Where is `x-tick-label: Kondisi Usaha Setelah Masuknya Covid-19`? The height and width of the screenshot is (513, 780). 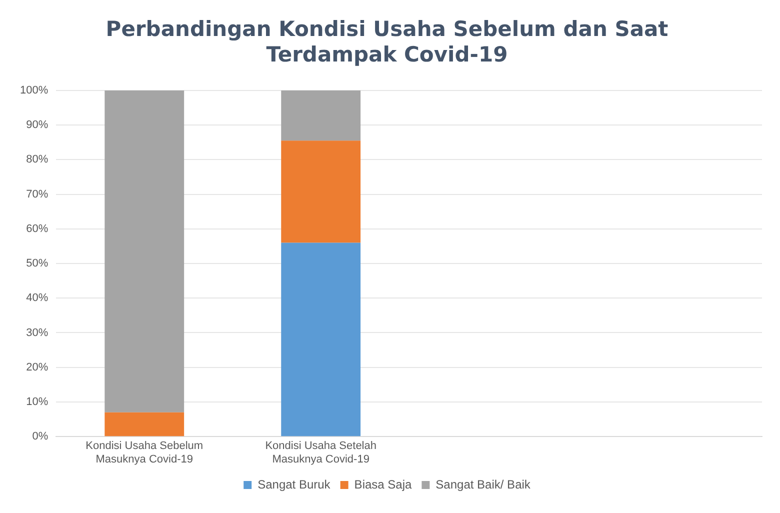 x-tick-label: Kondisi Usaha Setelah Masuknya Covid-19 is located at coordinates (320, 453).